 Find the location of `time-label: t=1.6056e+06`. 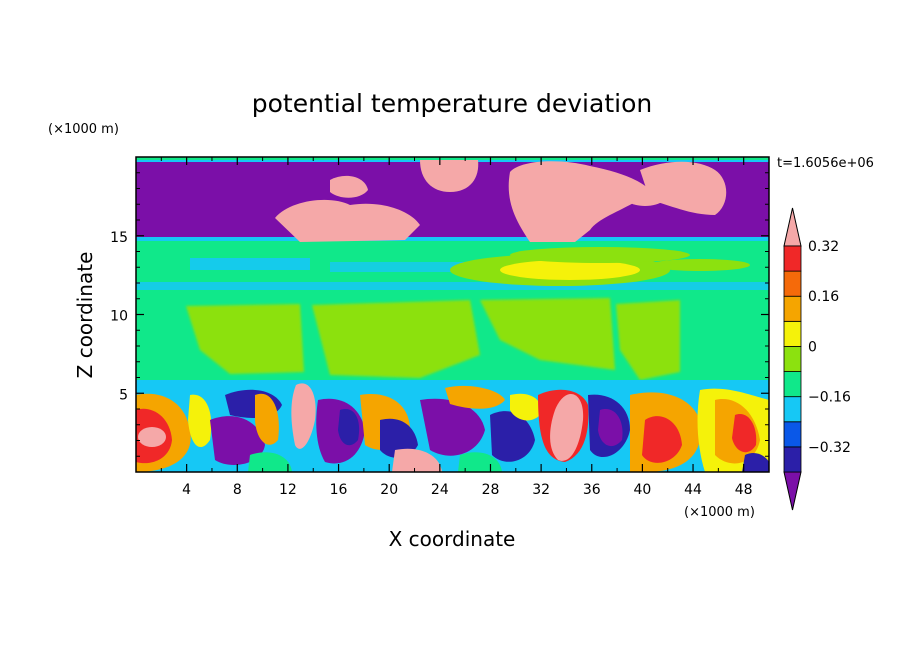

time-label: t=1.6056e+06 is located at coordinates (825, 163).